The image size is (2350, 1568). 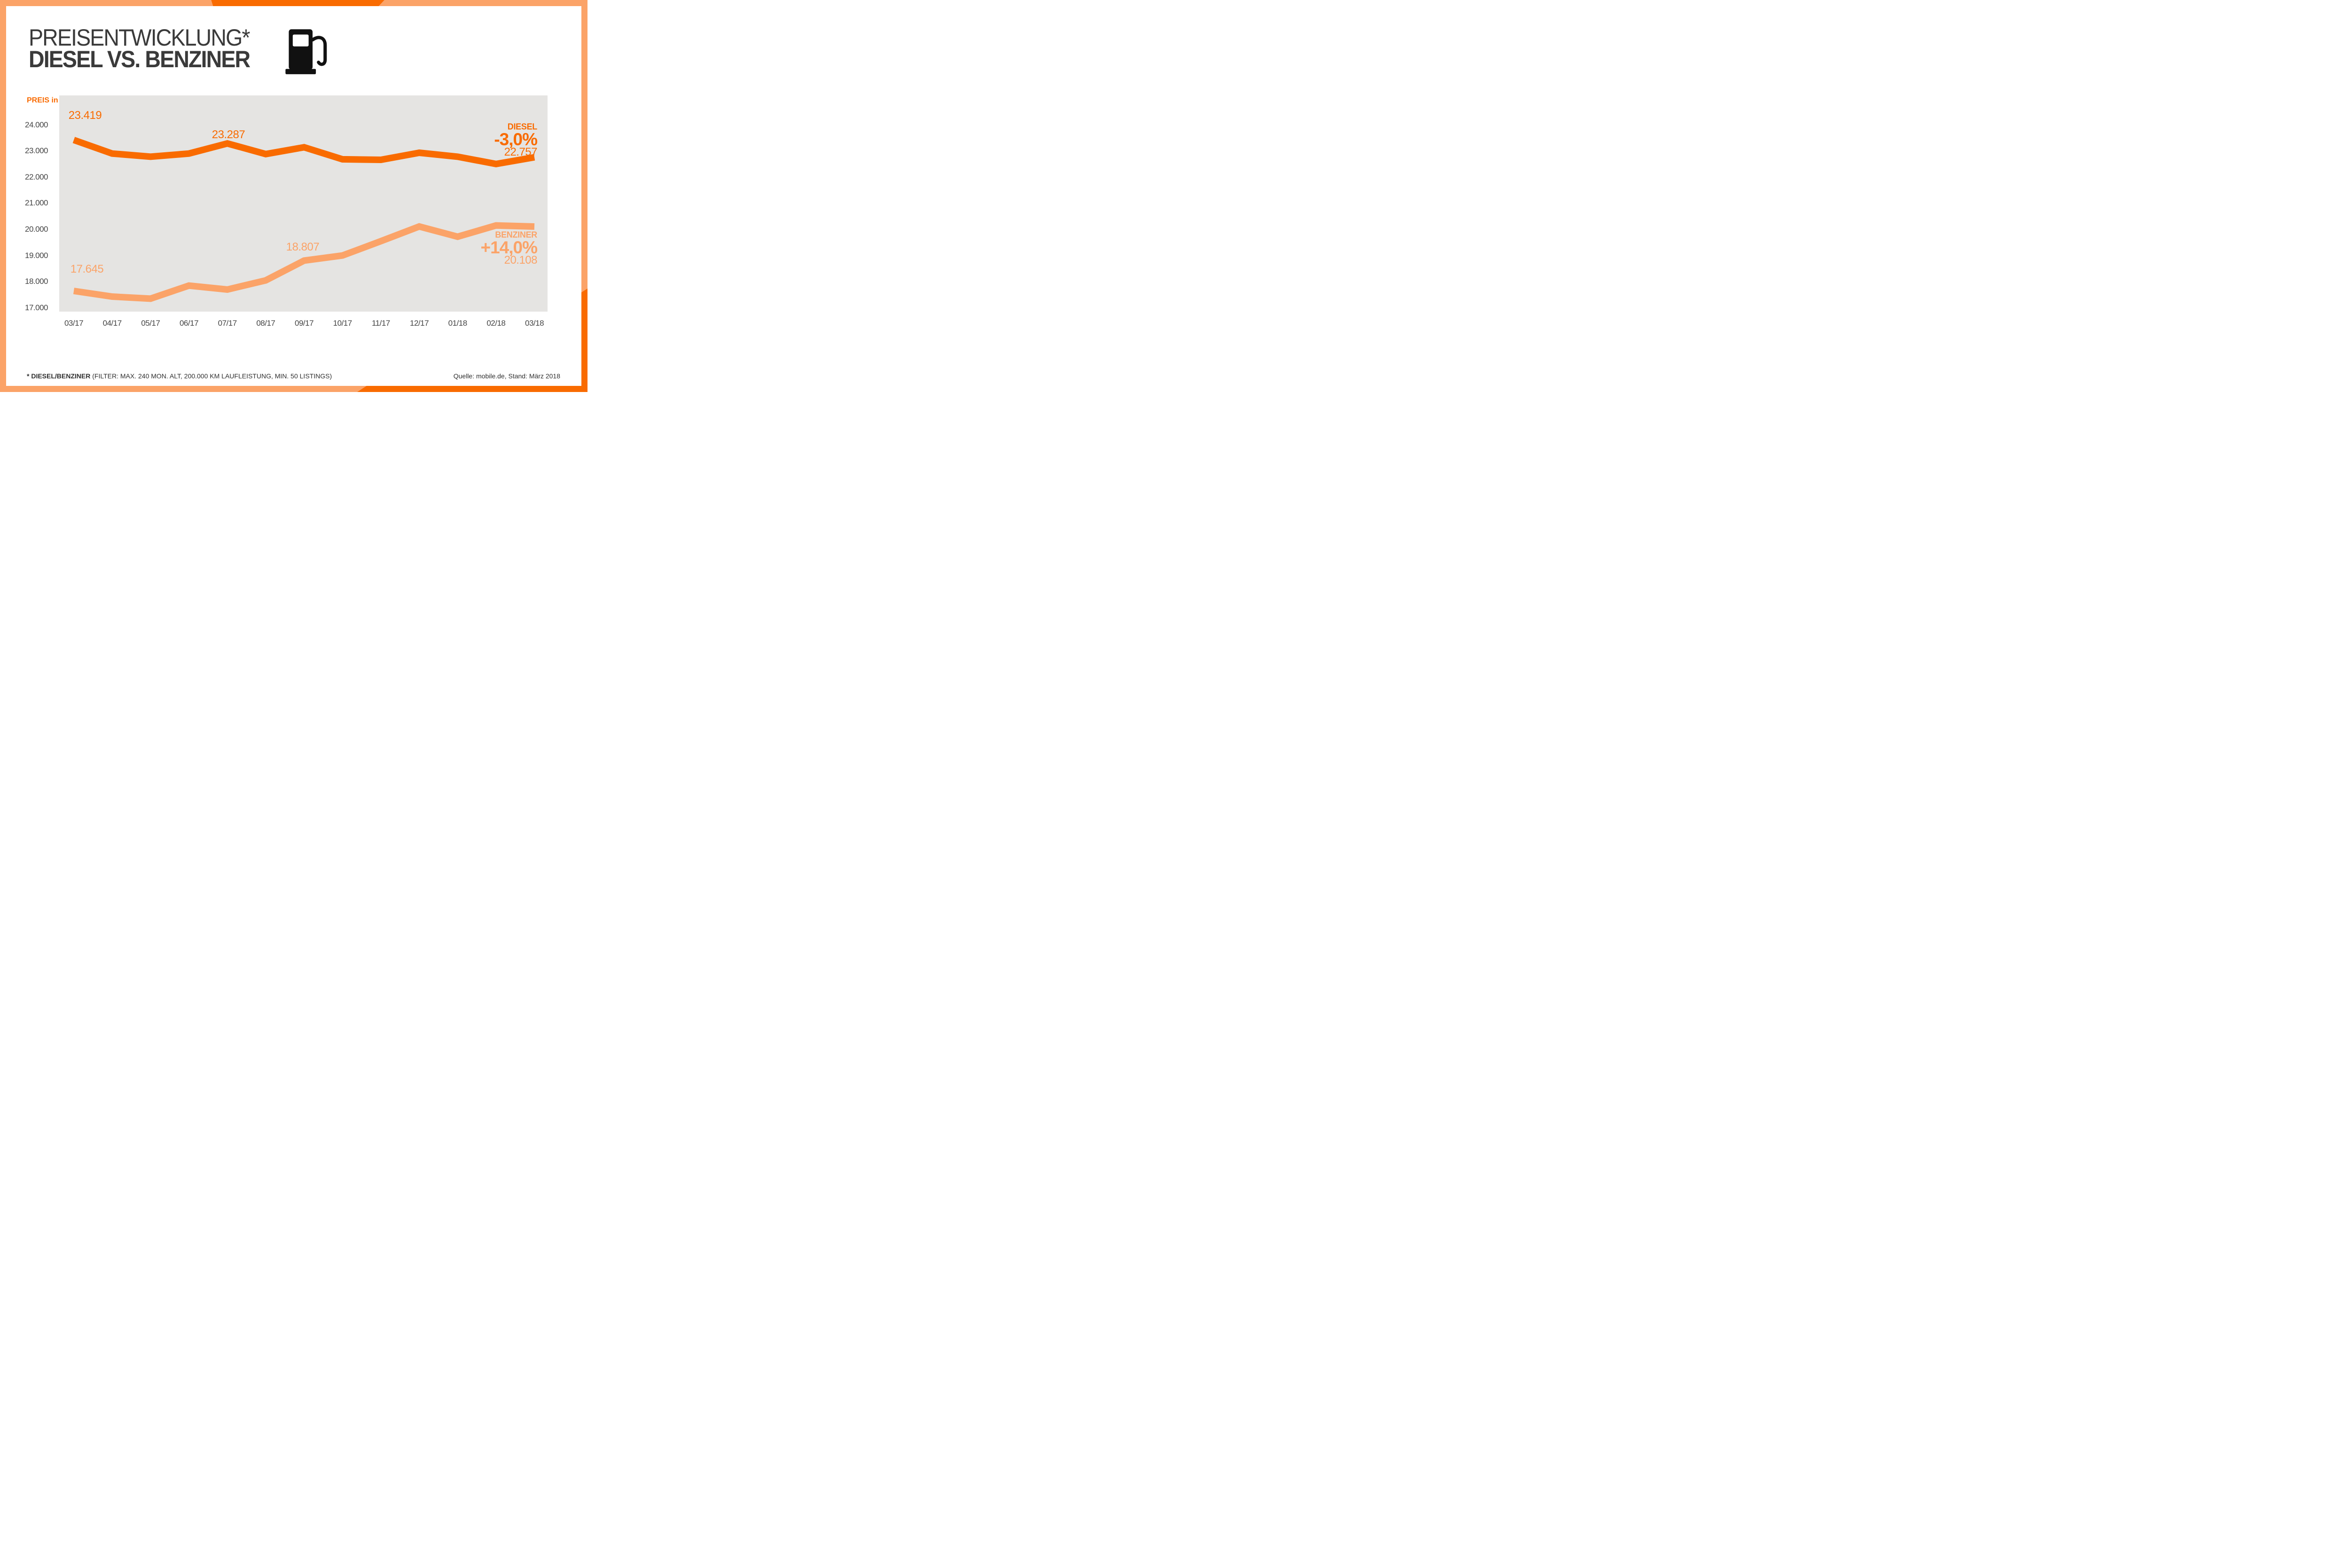 What do you see at coordinates (294, 389) in the screenshot?
I see `frame-border-bottom` at bounding box center [294, 389].